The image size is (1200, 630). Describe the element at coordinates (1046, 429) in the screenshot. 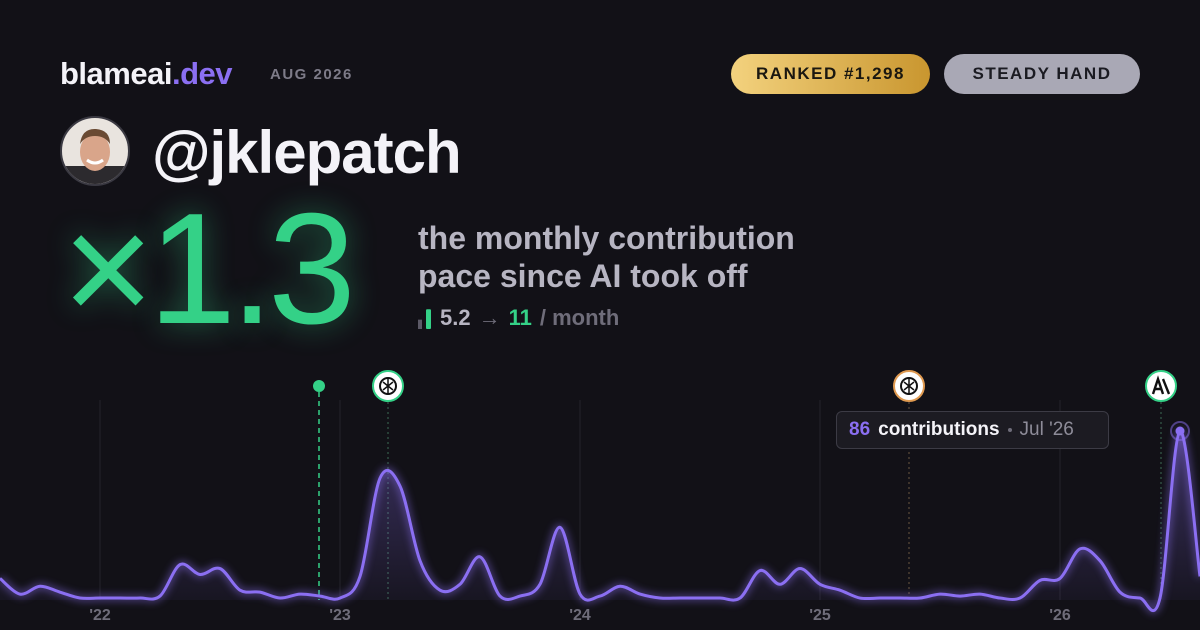

I see `tooltip-date: Jul '26` at that location.